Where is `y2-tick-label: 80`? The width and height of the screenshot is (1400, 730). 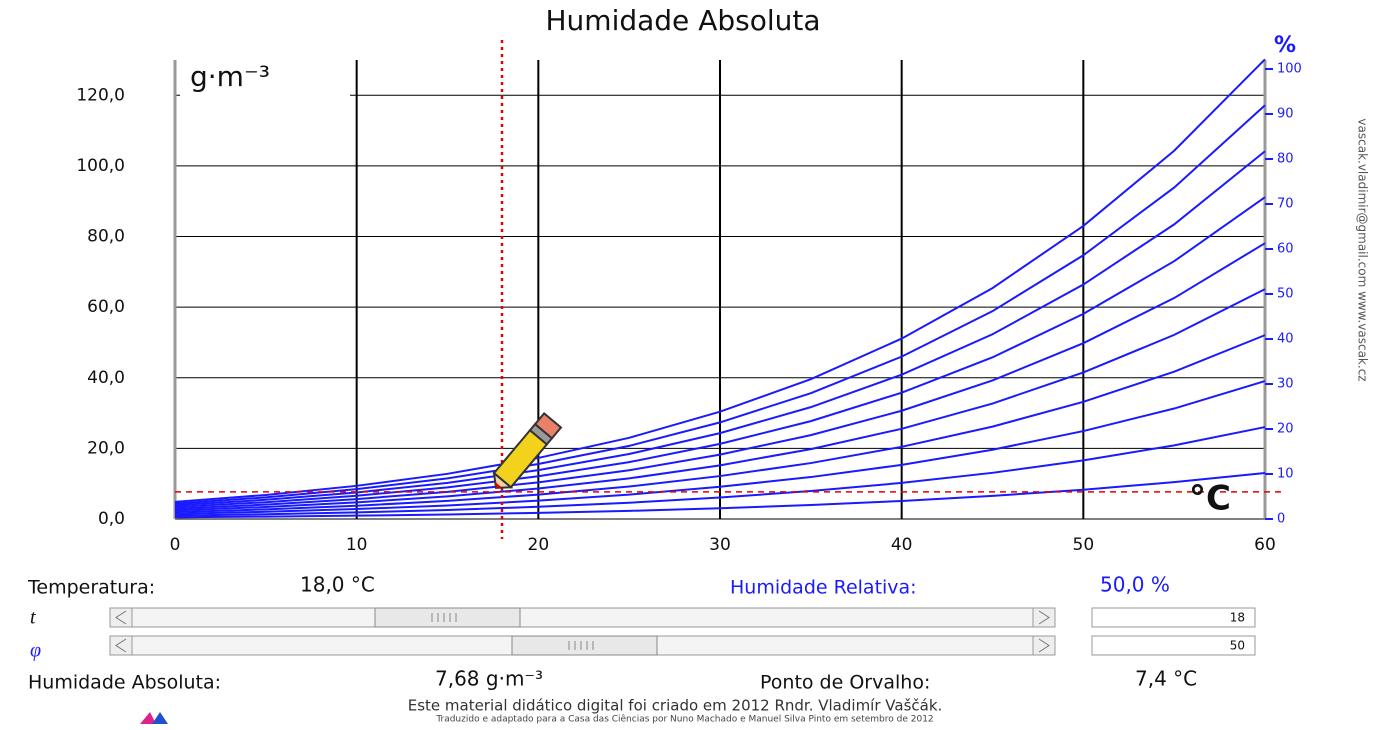
y2-tick-label: 80 is located at coordinates (1285, 159).